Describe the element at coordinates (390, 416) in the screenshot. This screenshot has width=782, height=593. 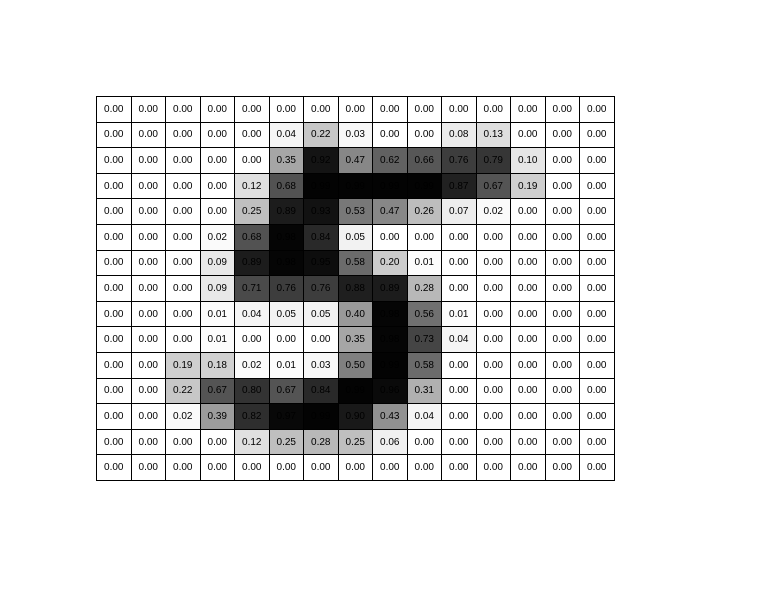
I see `heatmap-cell: 0.43` at that location.